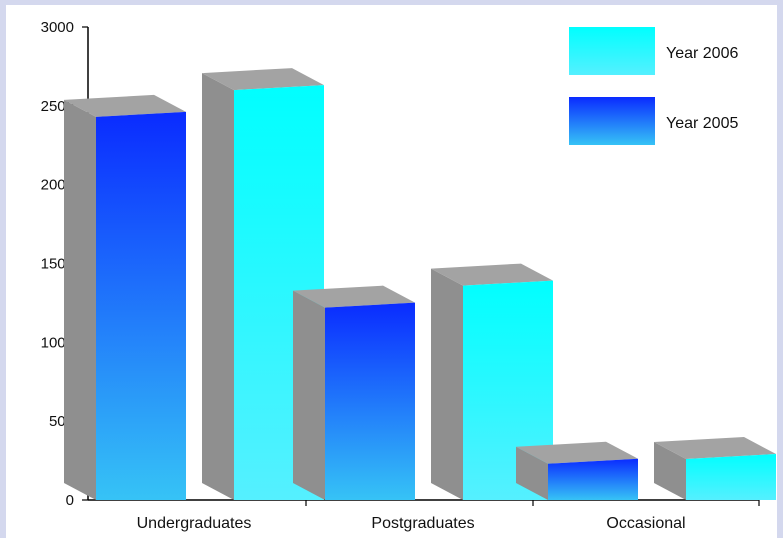 This screenshot has height=538, width=783. I want to click on bar-2006-occasional, so click(715, 468).